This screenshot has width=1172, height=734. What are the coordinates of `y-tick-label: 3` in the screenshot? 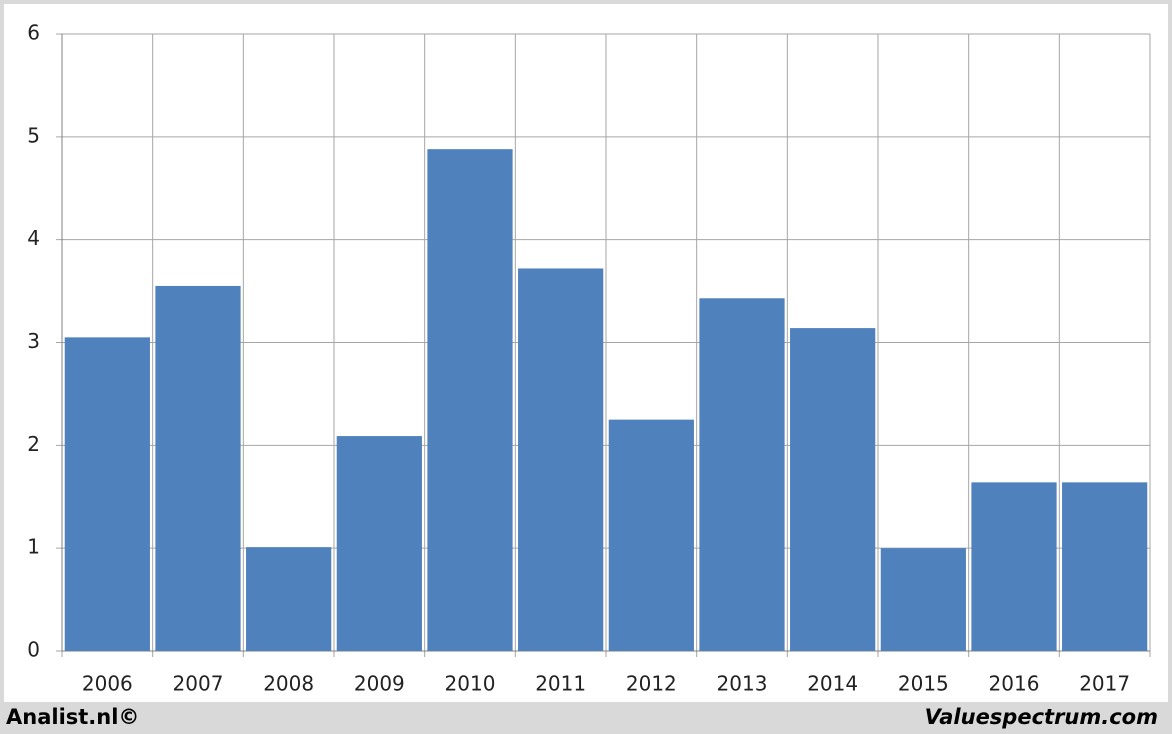 It's located at (33, 341).